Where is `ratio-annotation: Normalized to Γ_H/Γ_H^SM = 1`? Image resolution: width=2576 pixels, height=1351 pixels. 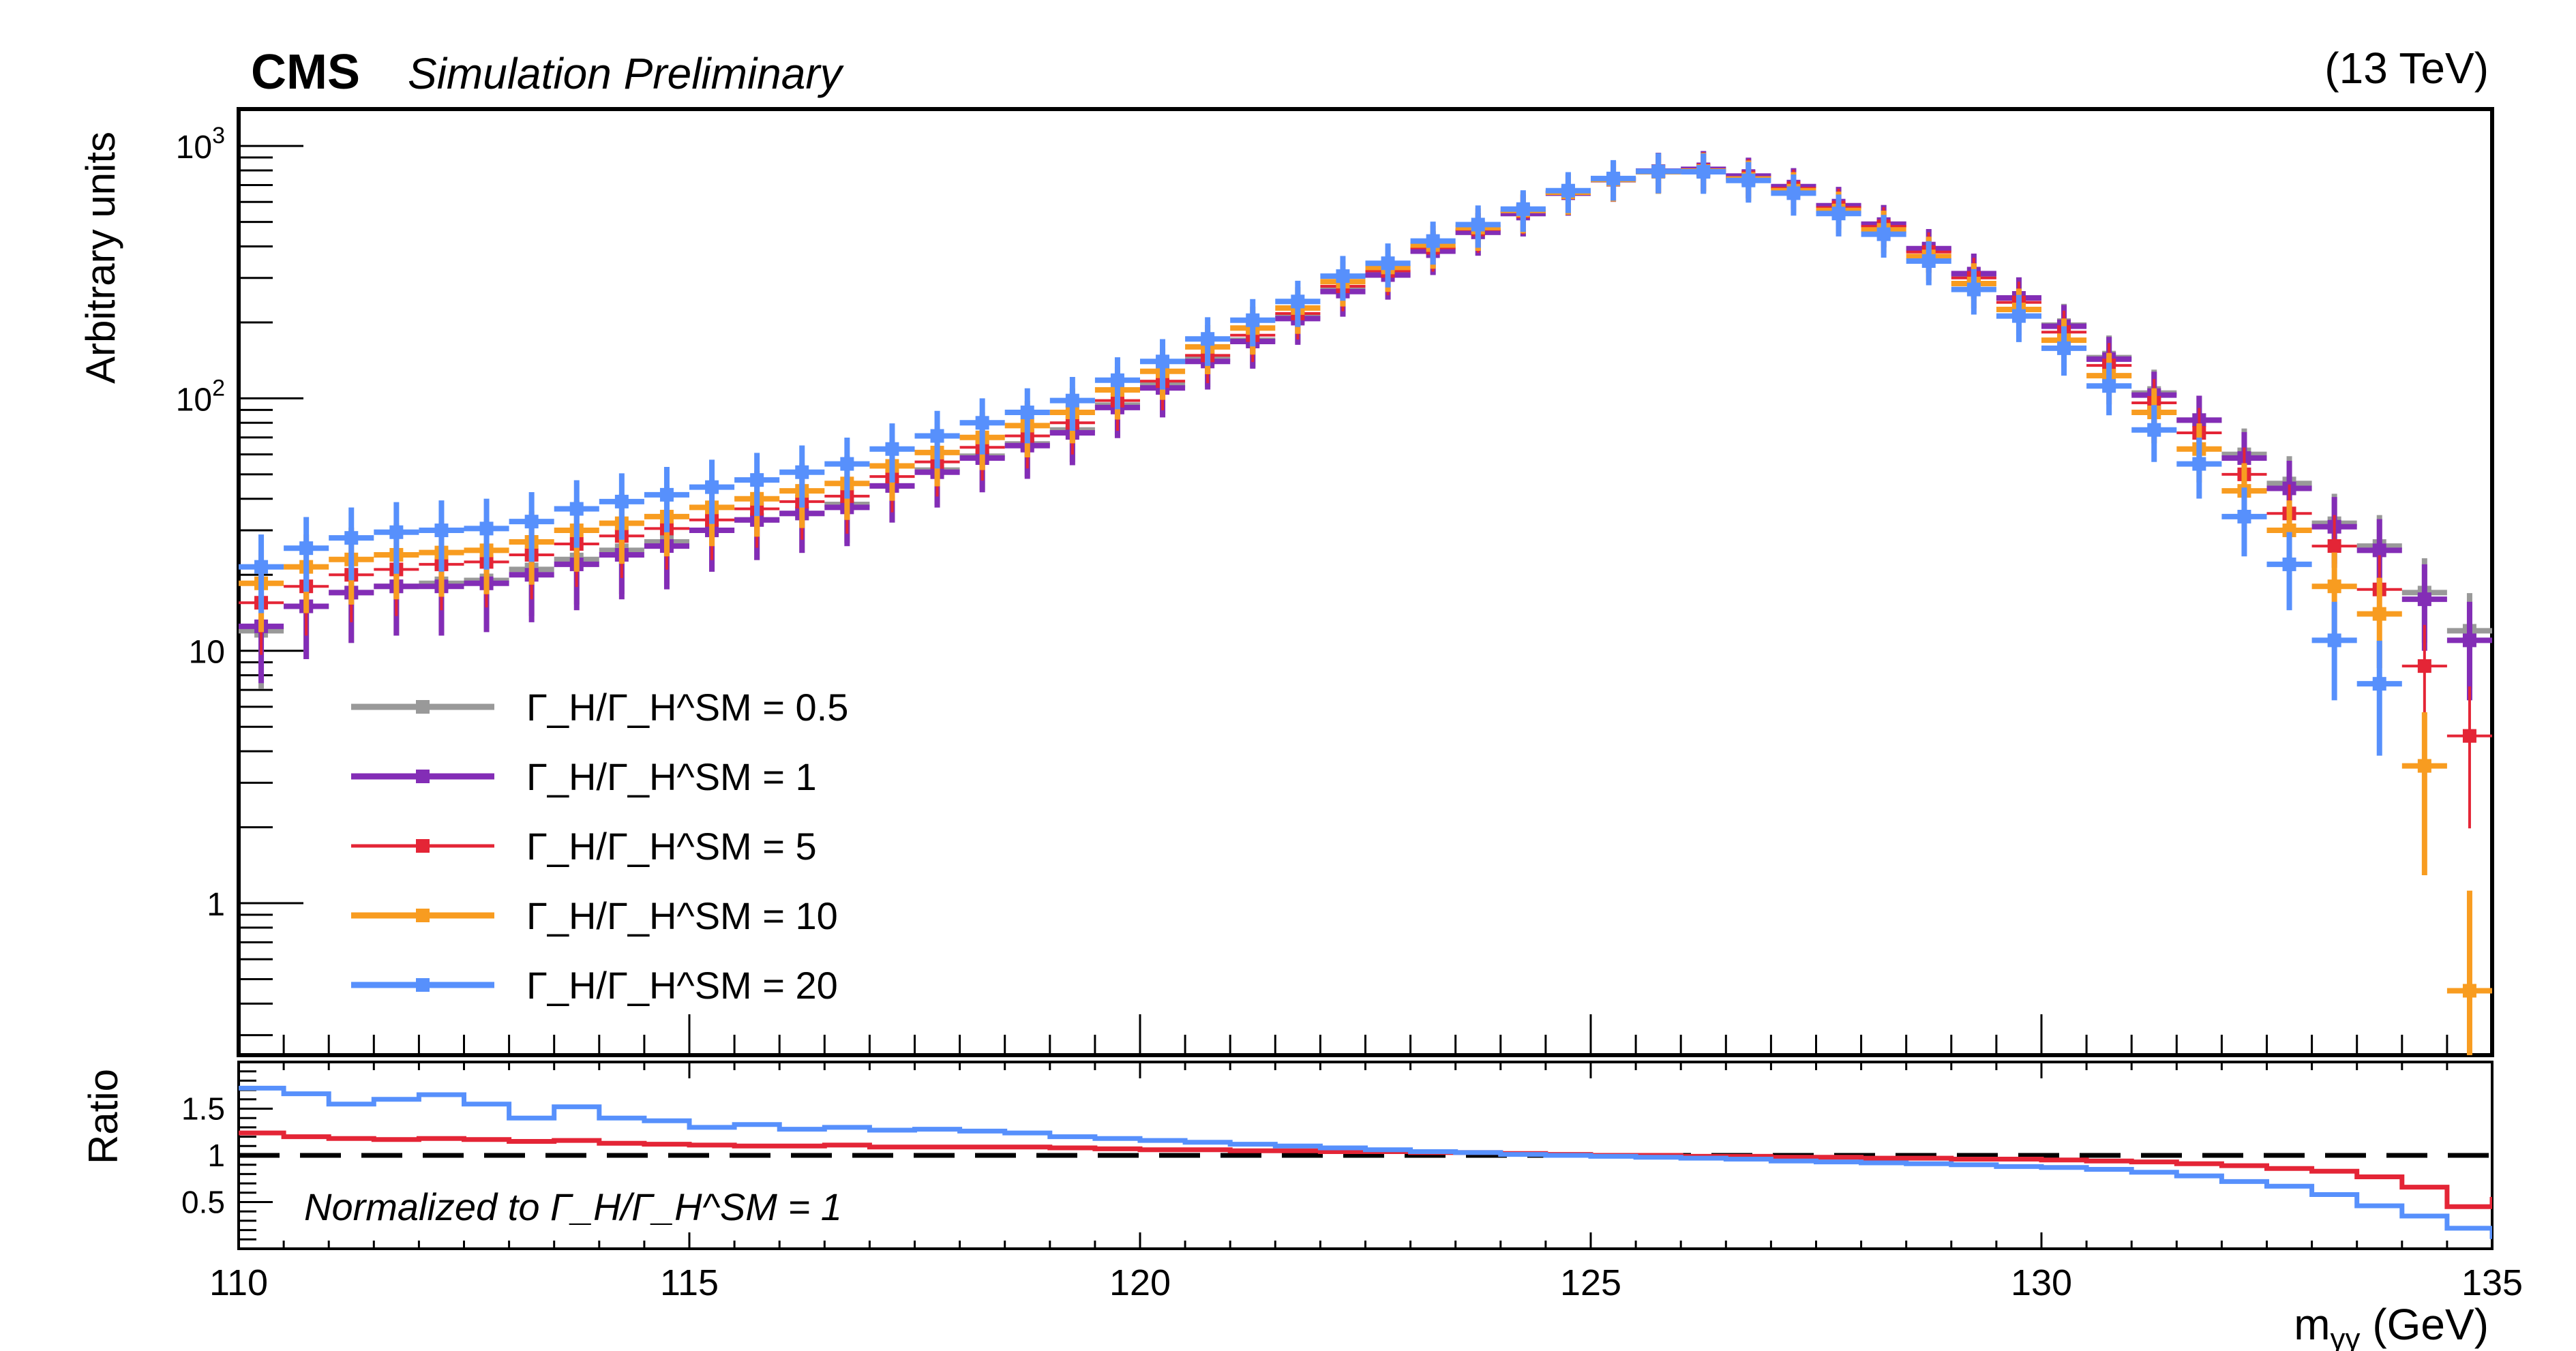
ratio-annotation: Normalized to Γ_H/Γ_H^SM = 1 is located at coordinates (573, 1206).